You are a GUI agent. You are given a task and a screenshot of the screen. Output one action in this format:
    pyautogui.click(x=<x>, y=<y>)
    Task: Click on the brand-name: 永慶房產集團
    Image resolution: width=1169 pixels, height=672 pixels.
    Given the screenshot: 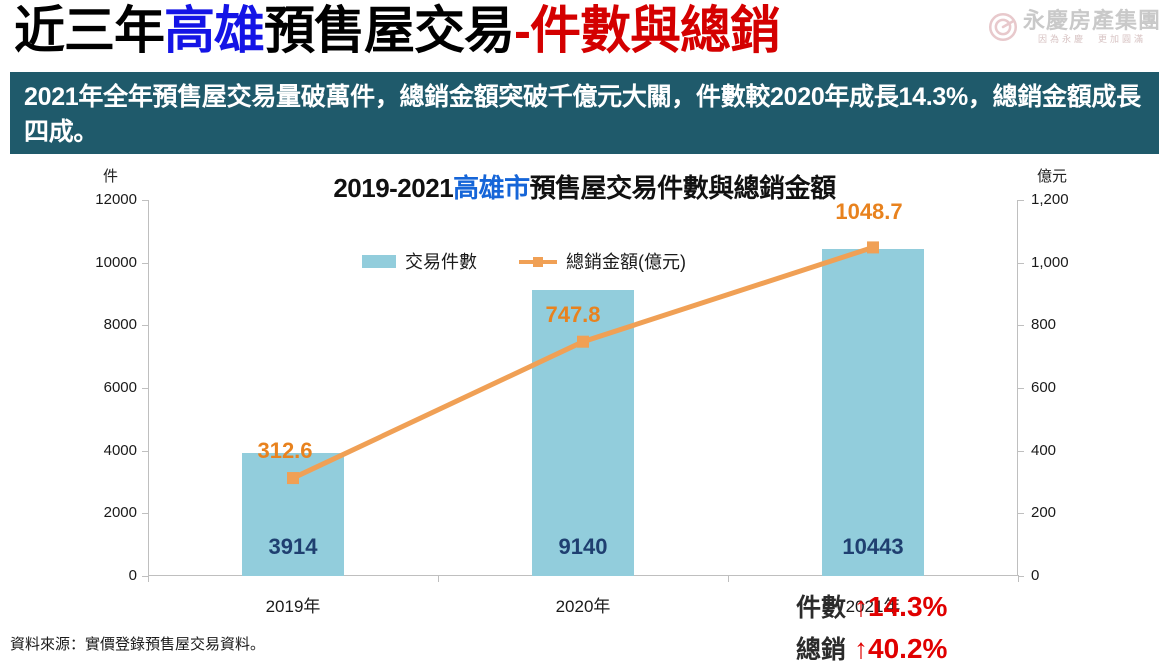 What is the action you would take?
    pyautogui.click(x=1091, y=20)
    